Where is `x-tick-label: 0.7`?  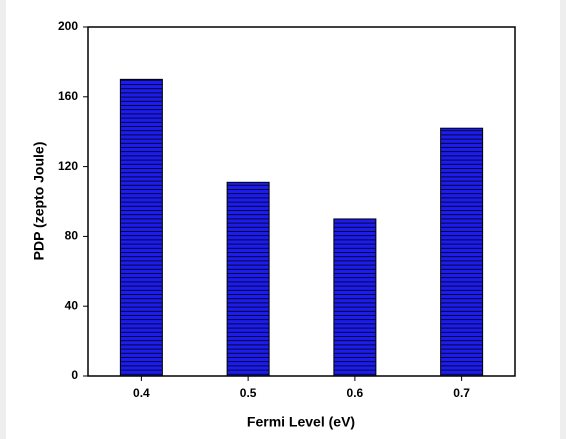 x-tick-label: 0.7 is located at coordinates (461, 393).